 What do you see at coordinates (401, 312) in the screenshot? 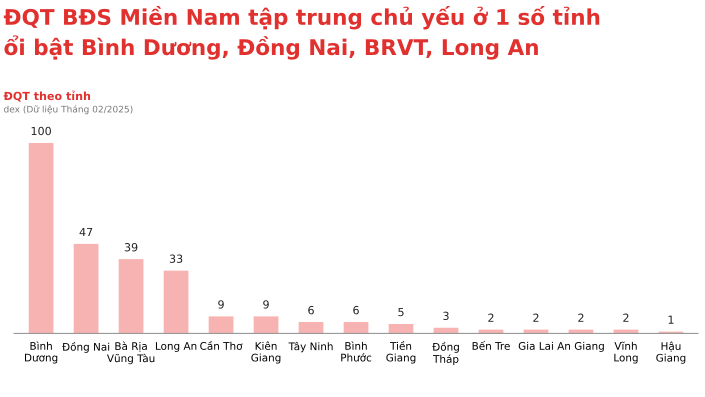
I see `data-label: 5` at bounding box center [401, 312].